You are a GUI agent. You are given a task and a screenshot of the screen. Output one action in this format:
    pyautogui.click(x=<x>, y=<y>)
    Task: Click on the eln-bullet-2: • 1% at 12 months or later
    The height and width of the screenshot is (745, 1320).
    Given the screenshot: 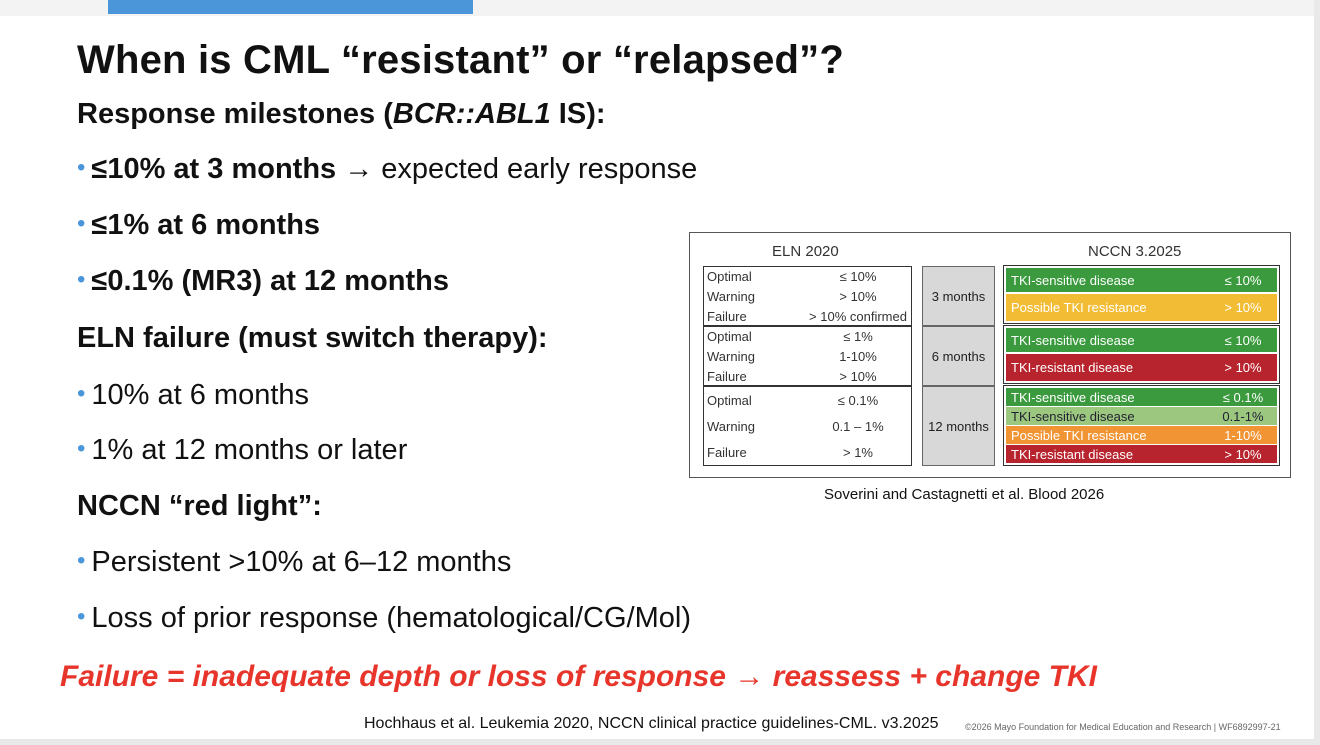 What is the action you would take?
    pyautogui.click(x=242, y=450)
    